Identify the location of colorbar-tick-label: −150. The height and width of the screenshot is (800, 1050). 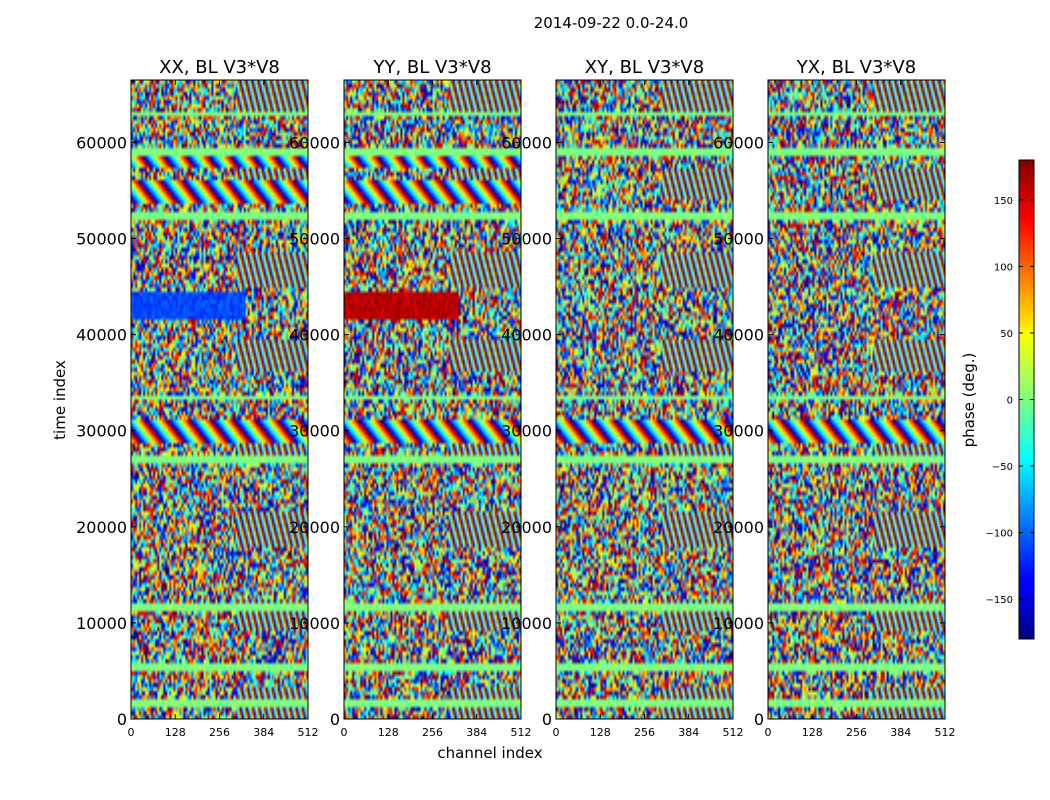
(999, 600).